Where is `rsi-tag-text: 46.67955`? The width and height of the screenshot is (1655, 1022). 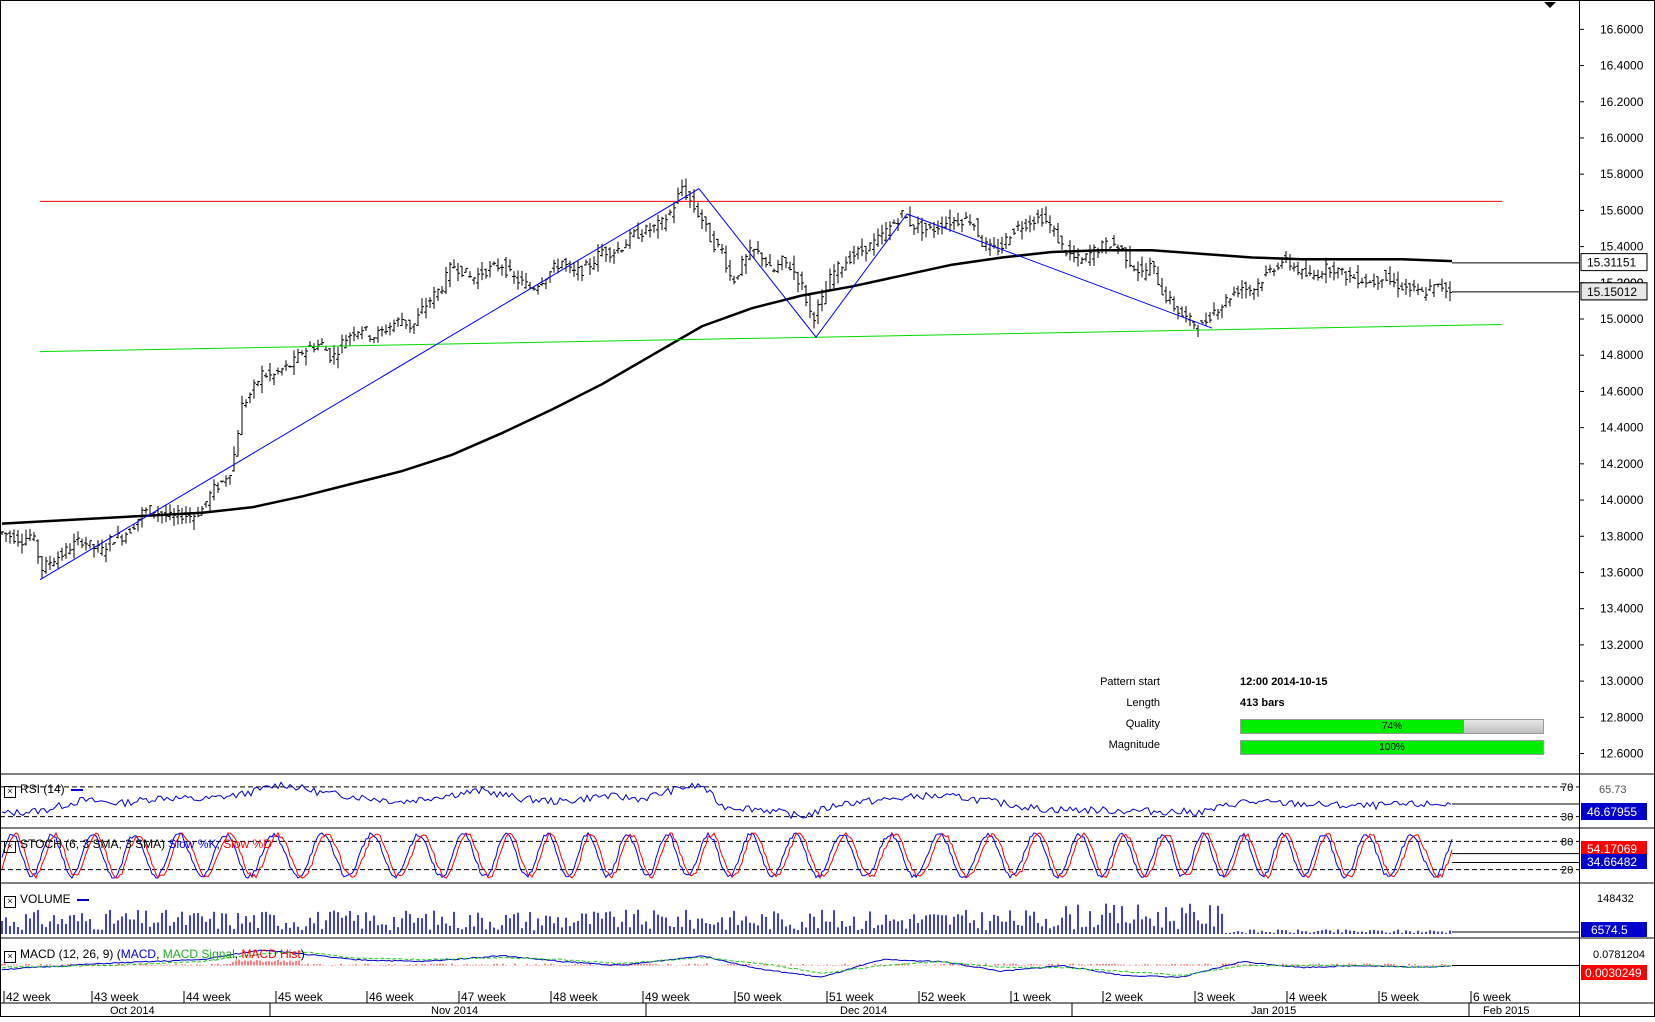
rsi-tag-text: 46.67955 is located at coordinates (1612, 812).